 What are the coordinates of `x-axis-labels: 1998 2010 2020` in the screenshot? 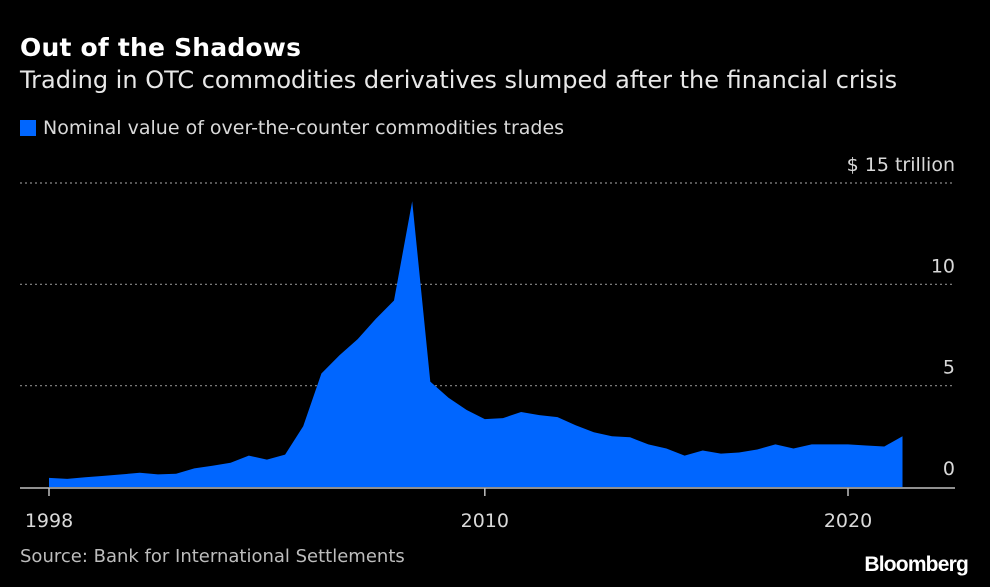 It's located at (448, 521).